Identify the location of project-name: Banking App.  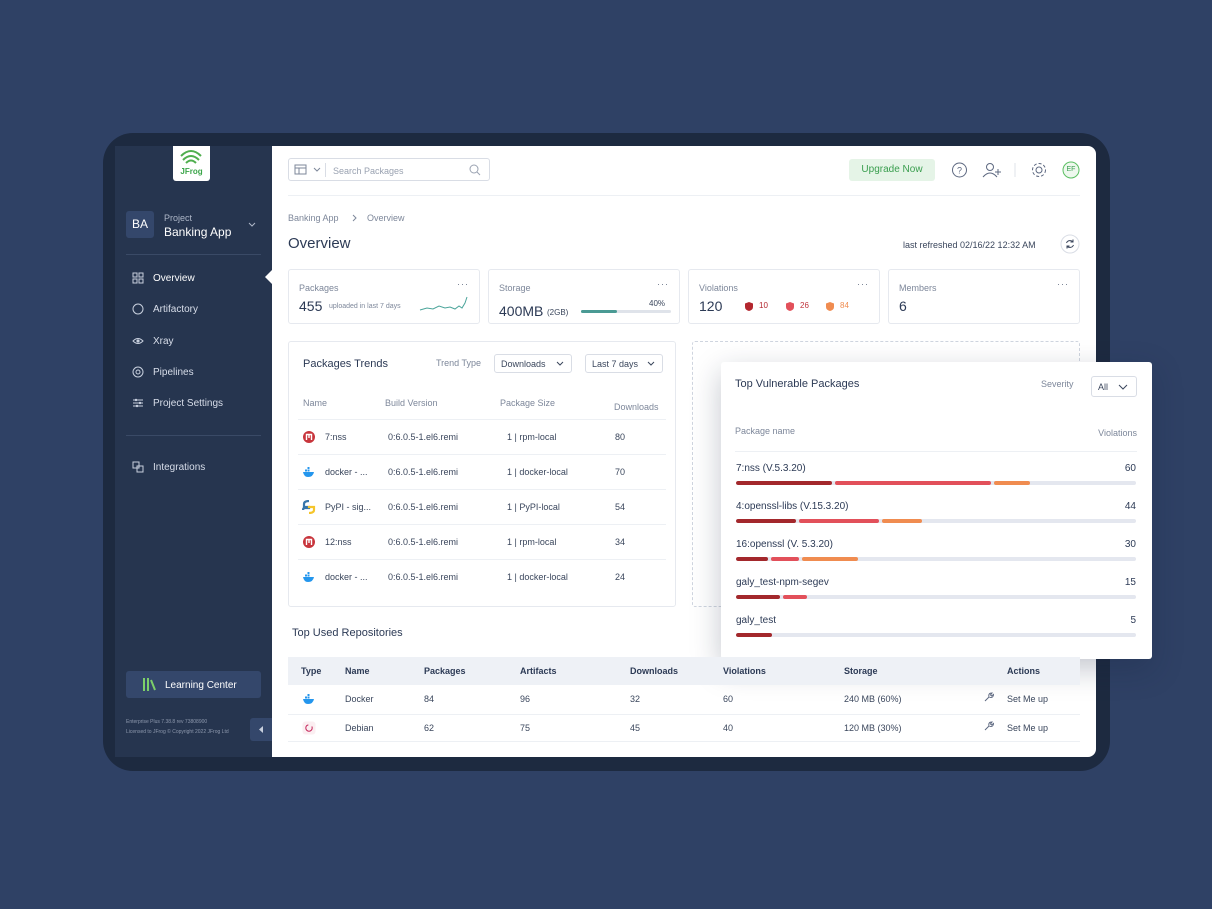
(198, 232).